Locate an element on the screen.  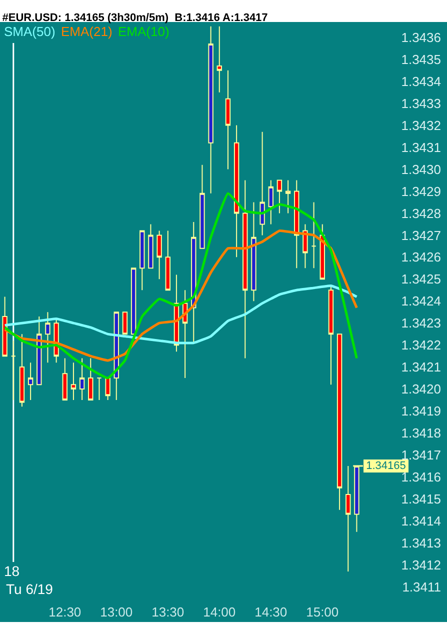
y-tick-label: 1.3425 is located at coordinates (421, 279).